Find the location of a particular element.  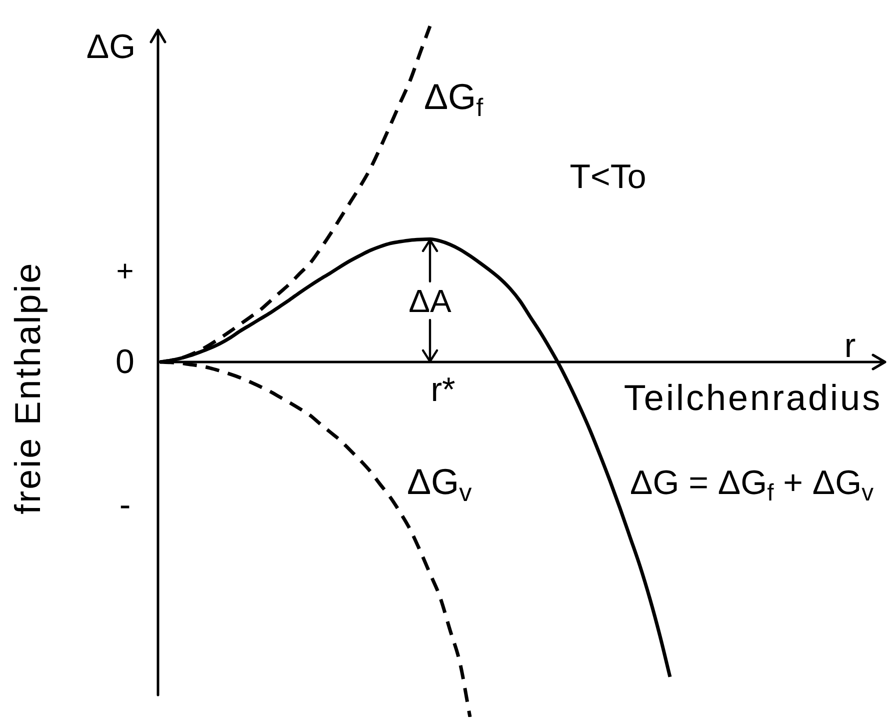

annotation: T<To is located at coordinates (608, 177).